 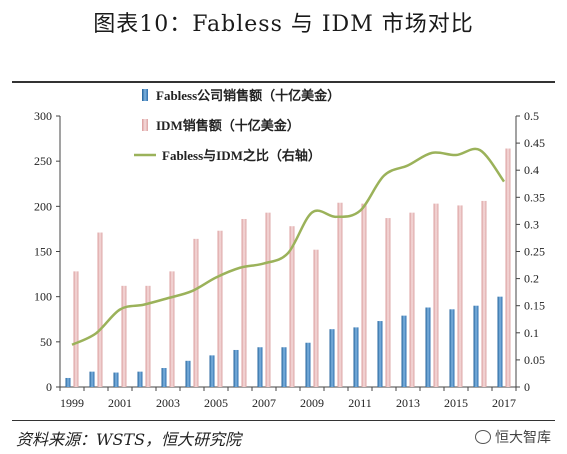 What do you see at coordinates (46, 342) in the screenshot?
I see `left-tick-label: 50` at bounding box center [46, 342].